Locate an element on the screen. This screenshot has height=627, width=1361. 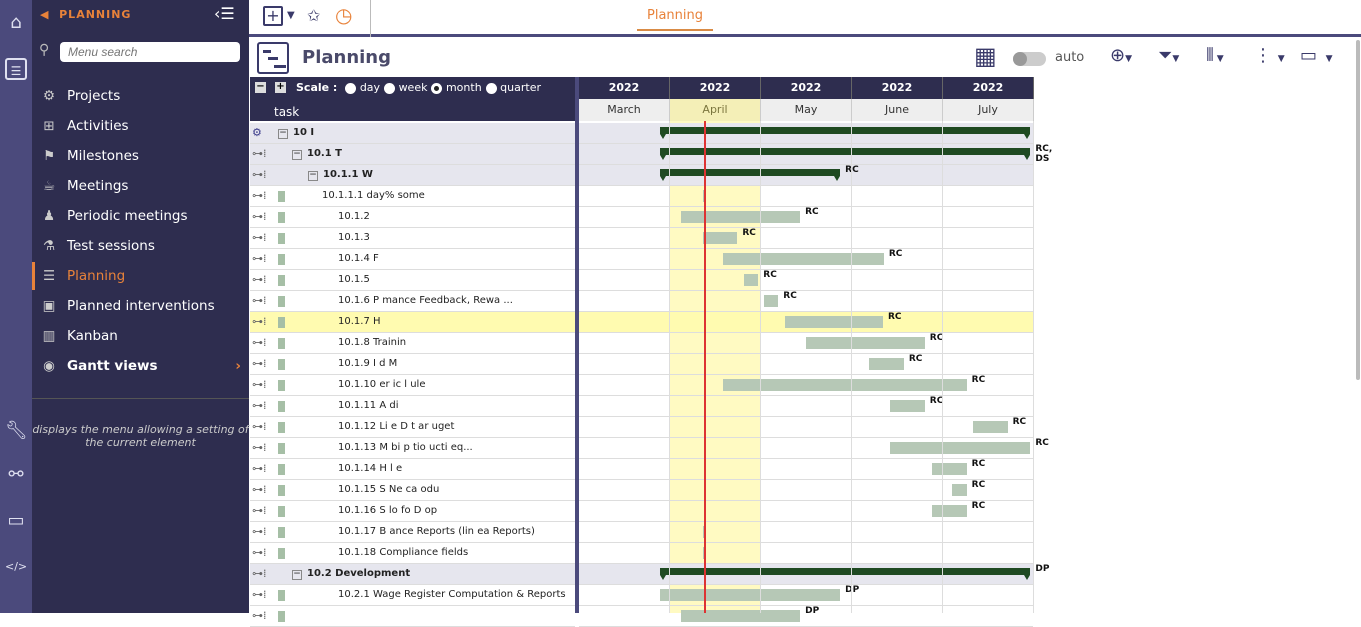
sidebar-item-planned-interventions: ▣ Planned interventions is located at coordinates (140, 306).